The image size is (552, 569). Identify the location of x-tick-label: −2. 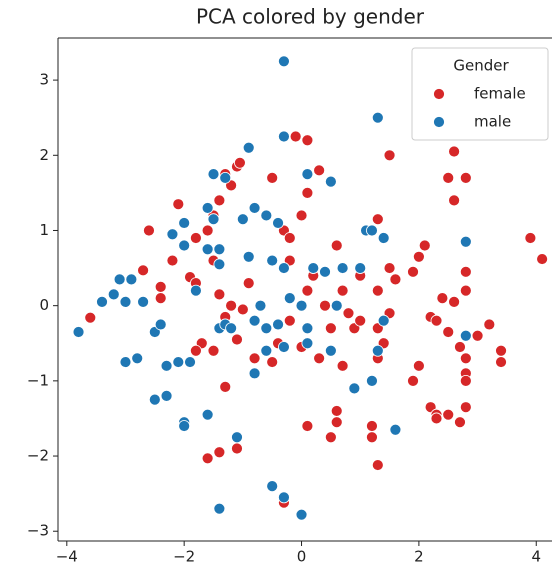
(184, 557).